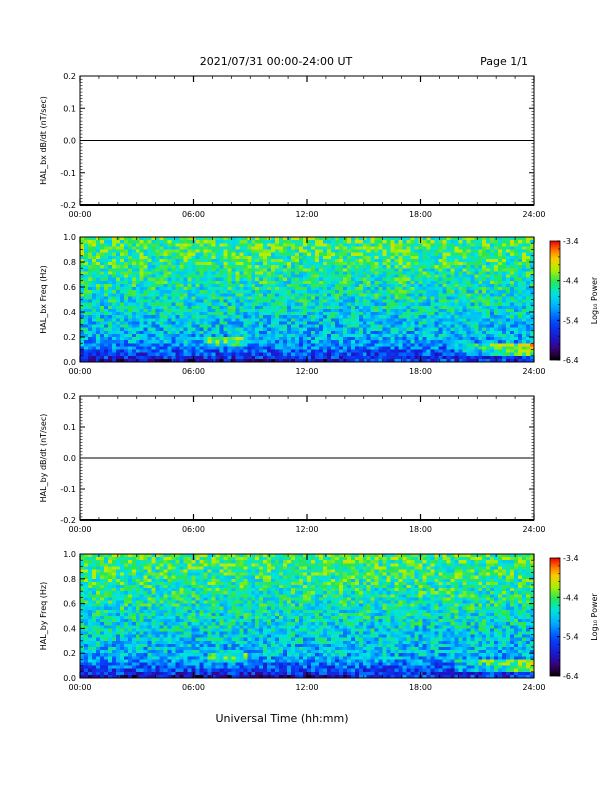 This screenshot has height=792, width=612. I want to click on x-tick-label: 00:00, so click(79, 371).